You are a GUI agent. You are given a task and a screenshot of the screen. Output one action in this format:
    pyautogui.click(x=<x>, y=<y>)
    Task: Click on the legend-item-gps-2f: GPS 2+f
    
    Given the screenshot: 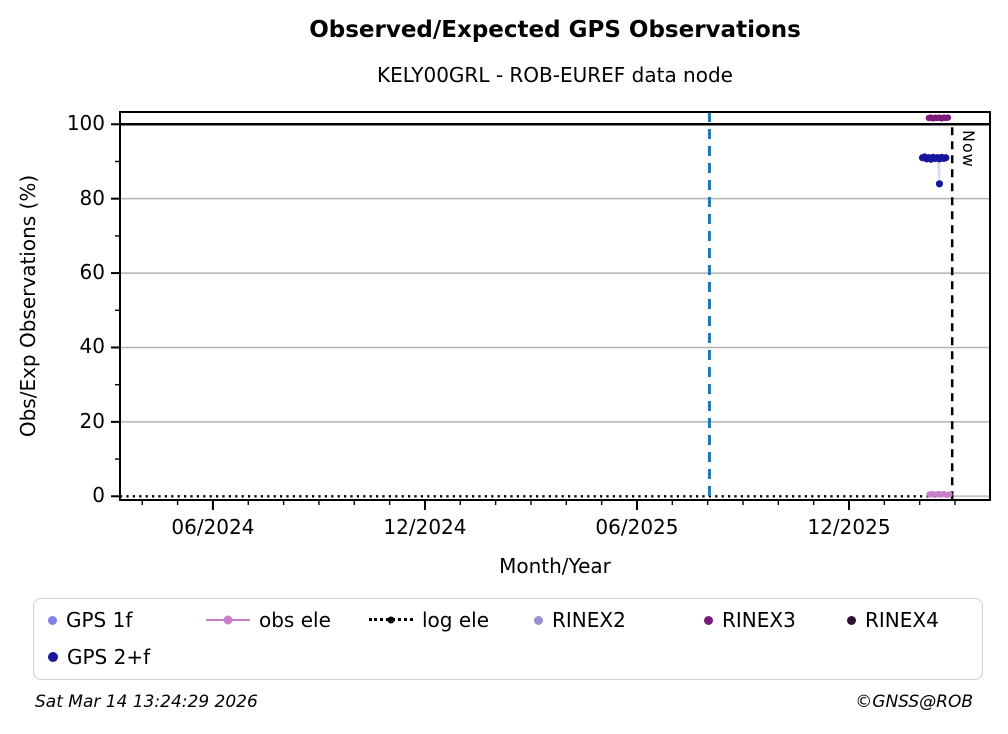 What is the action you would take?
    pyautogui.click(x=99, y=657)
    